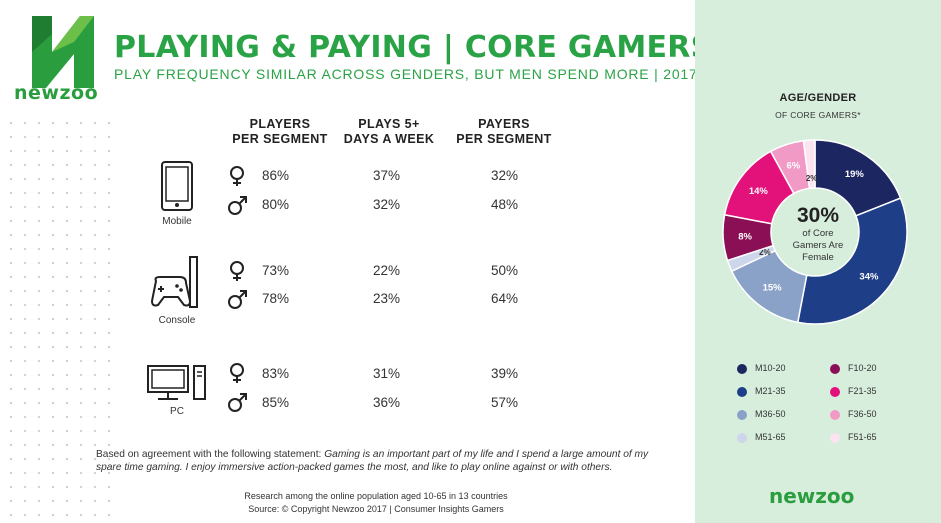 This screenshot has height=523, width=941. What do you see at coordinates (387, 373) in the screenshot?
I see `pc-female-plays: 31%` at bounding box center [387, 373].